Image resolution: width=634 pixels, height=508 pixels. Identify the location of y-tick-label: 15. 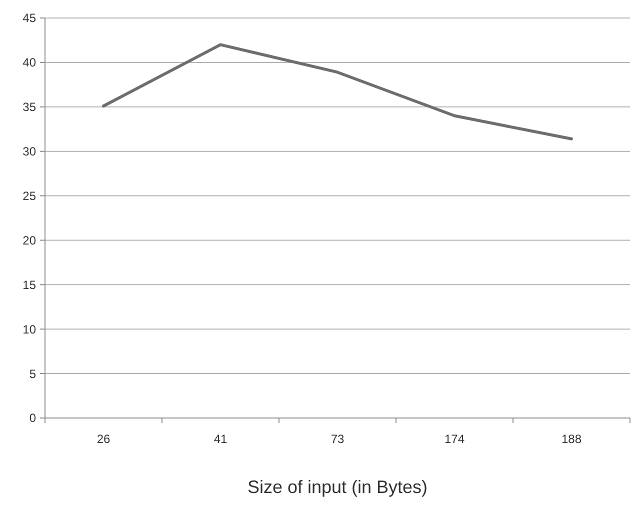
(29, 285).